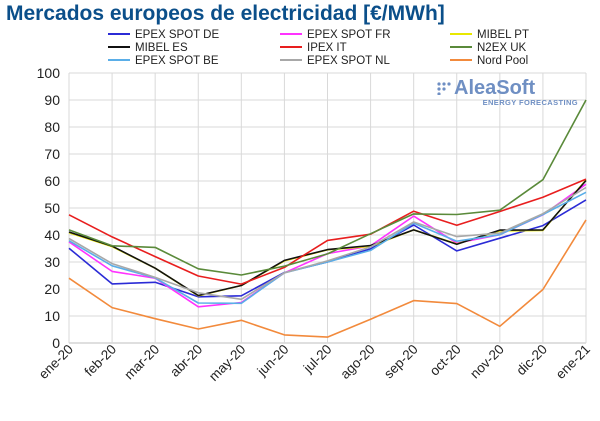  What do you see at coordinates (186, 361) in the screenshot?
I see `x-tick-label: abr-20` at bounding box center [186, 361].